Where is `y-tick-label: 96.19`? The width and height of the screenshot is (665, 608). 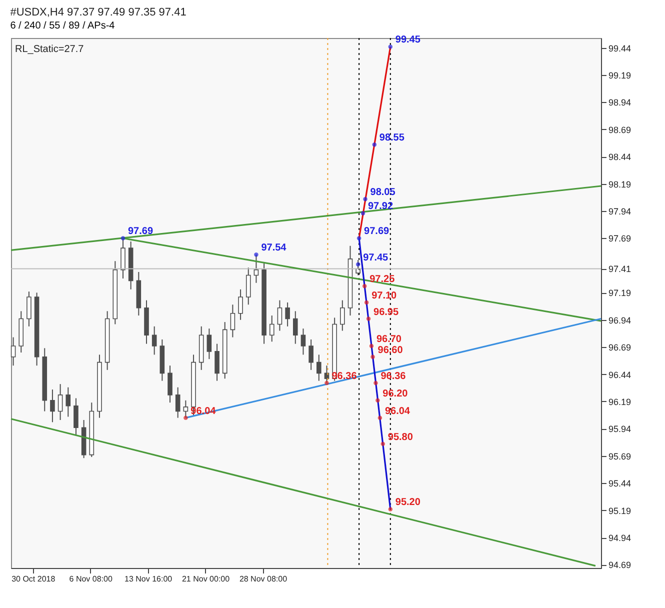
y-tick-label: 96.19 is located at coordinates (620, 401).